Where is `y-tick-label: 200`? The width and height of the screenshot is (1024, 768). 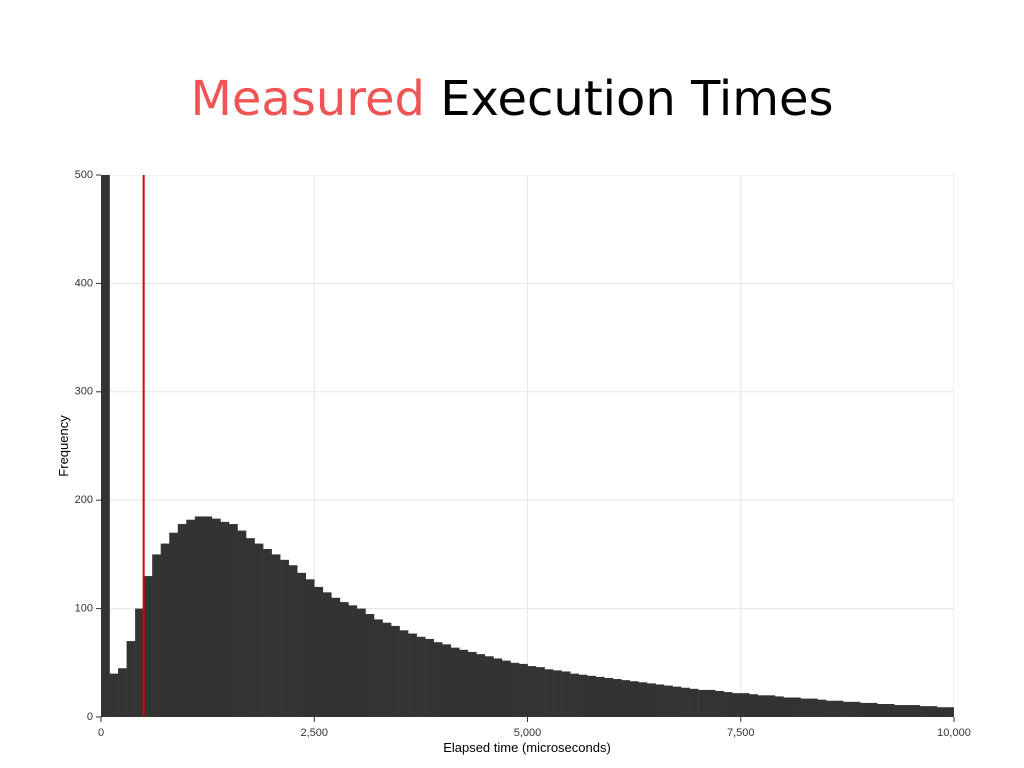
y-tick-label: 200 is located at coordinates (84, 500).